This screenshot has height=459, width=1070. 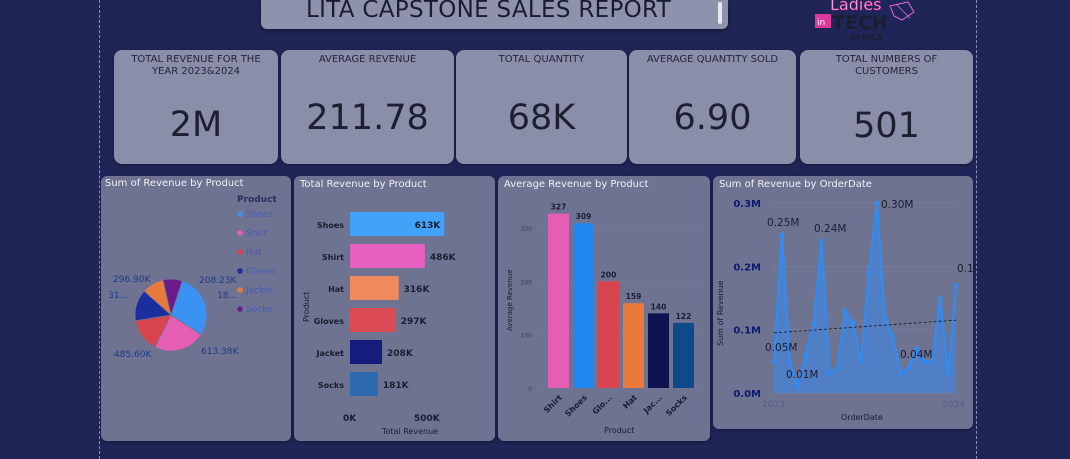 What do you see at coordinates (821, 23) in the screenshot?
I see `logo-badge: in` at bounding box center [821, 23].